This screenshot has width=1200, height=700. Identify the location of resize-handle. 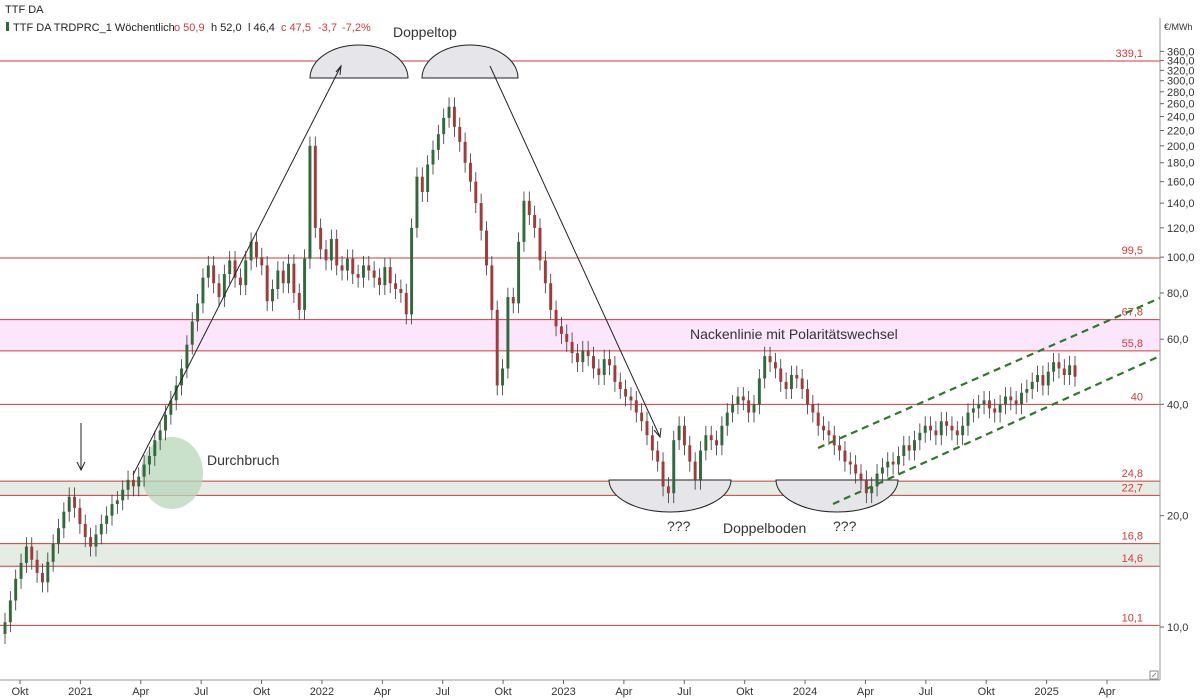
(1154, 675).